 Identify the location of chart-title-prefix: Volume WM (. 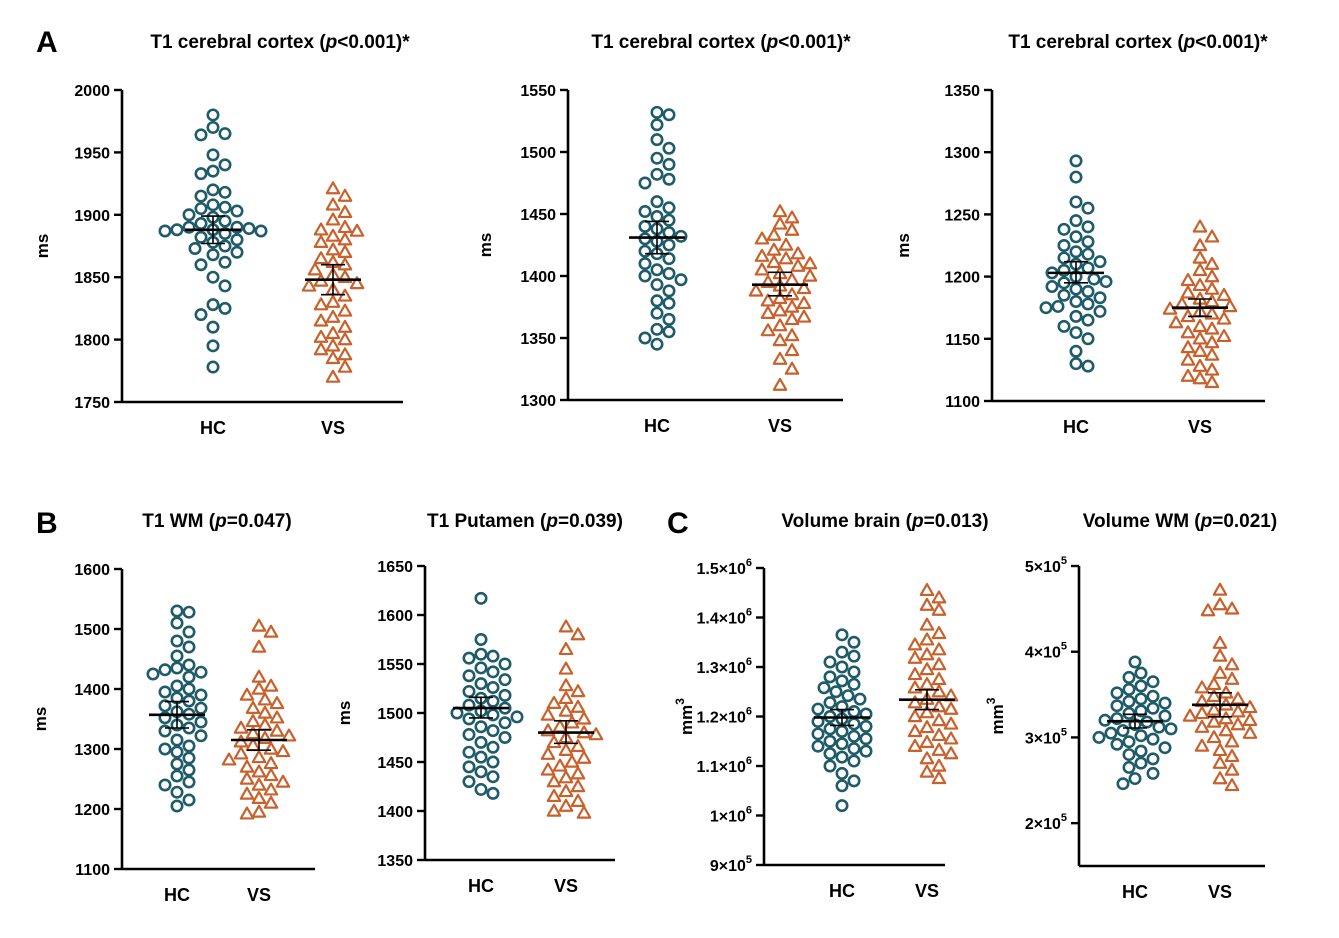
(1142, 521).